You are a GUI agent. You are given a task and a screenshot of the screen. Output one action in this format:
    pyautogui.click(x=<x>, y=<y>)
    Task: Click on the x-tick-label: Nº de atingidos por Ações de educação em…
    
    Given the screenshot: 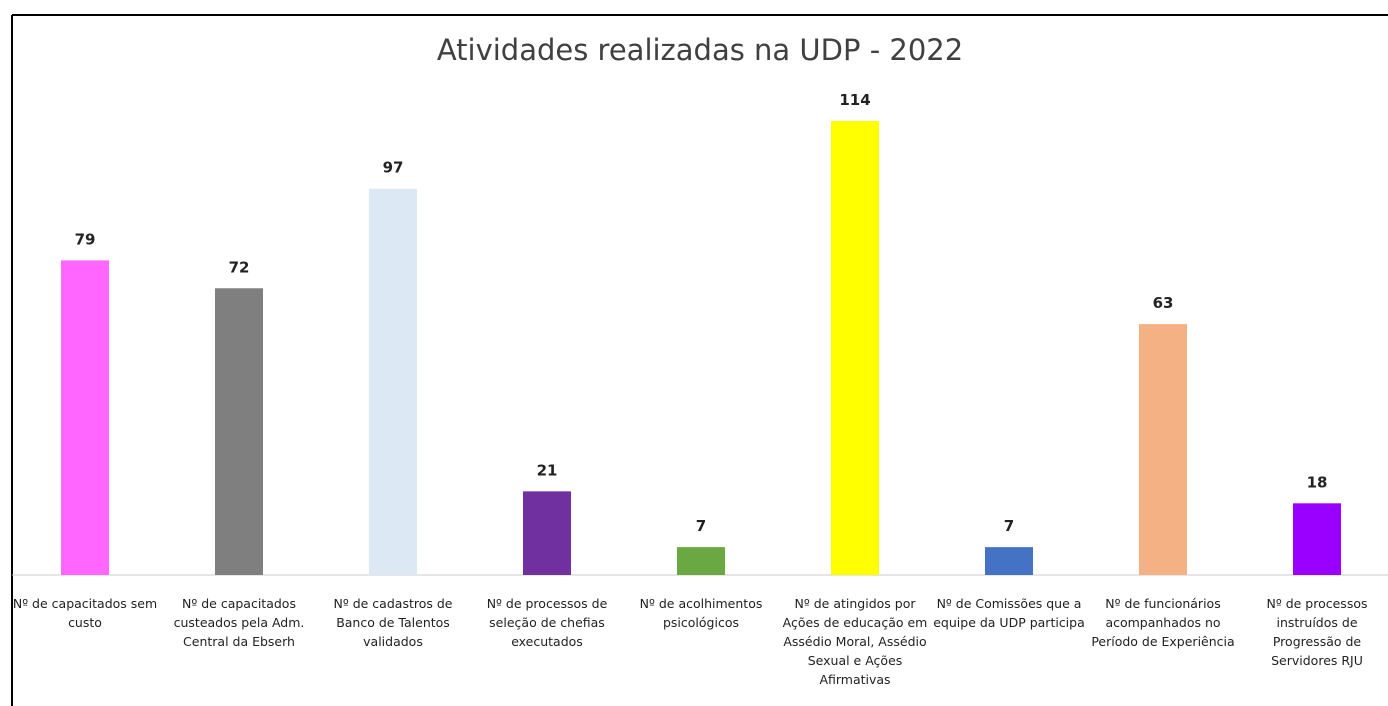 What is the action you would take?
    pyautogui.click(x=855, y=641)
    